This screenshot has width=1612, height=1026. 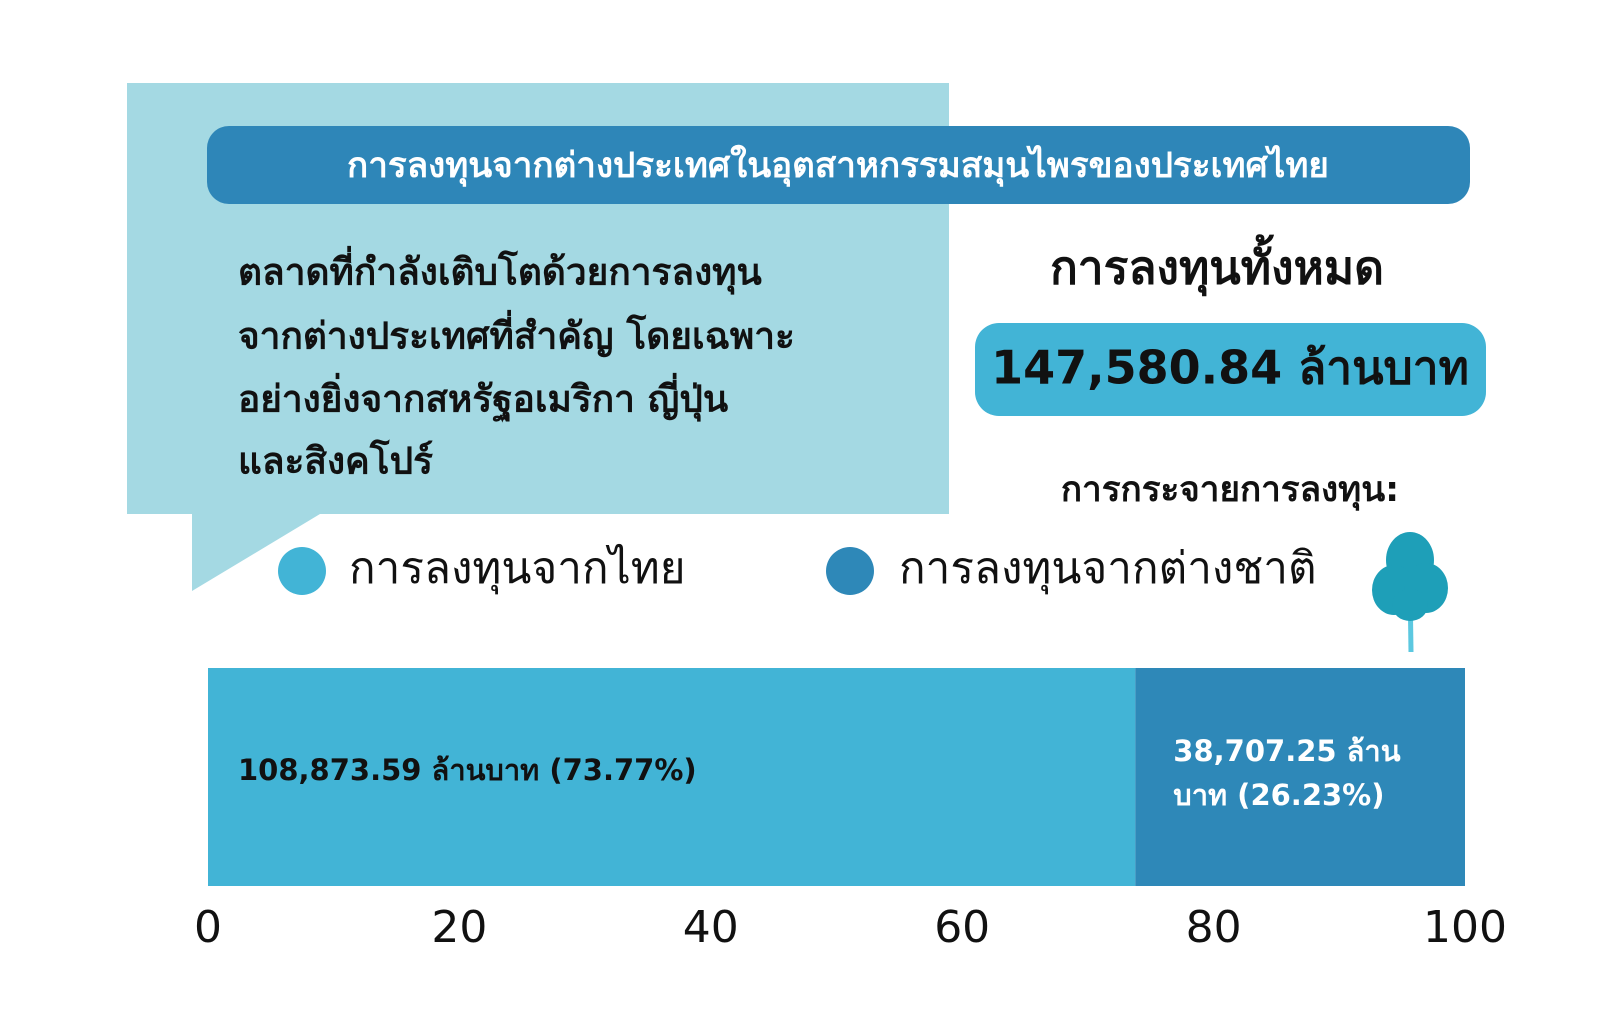 I want to click on total-pill, so click(x=1230, y=369).